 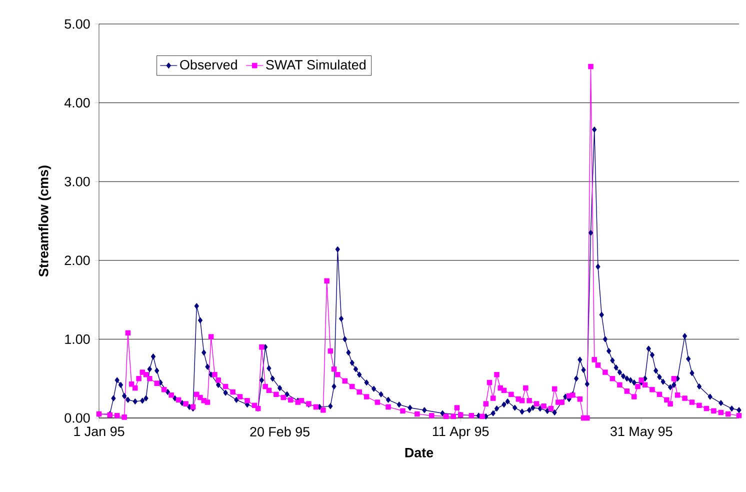 What do you see at coordinates (77, 24) in the screenshot?
I see `y-tick-label: 5.00` at bounding box center [77, 24].